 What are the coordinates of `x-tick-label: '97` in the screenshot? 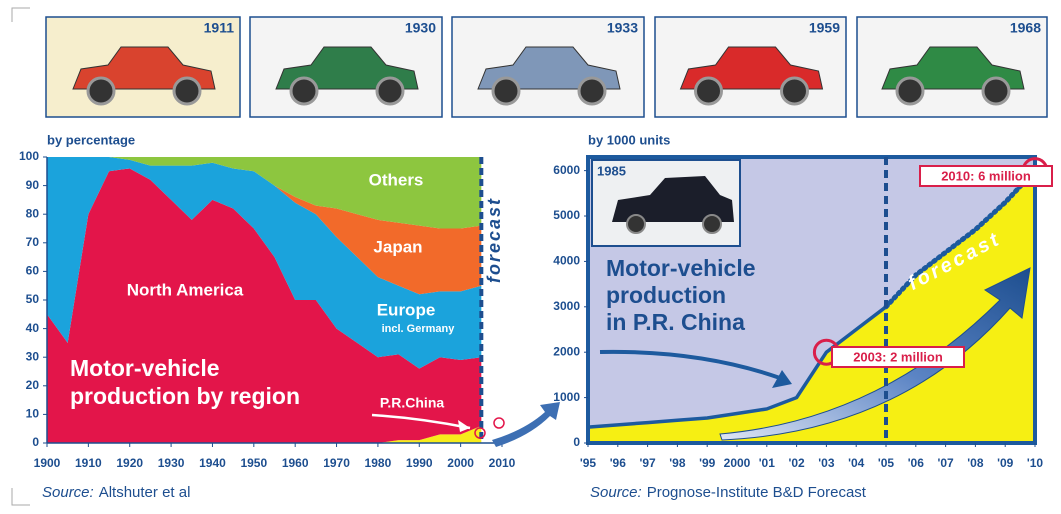 It's located at (647, 463).